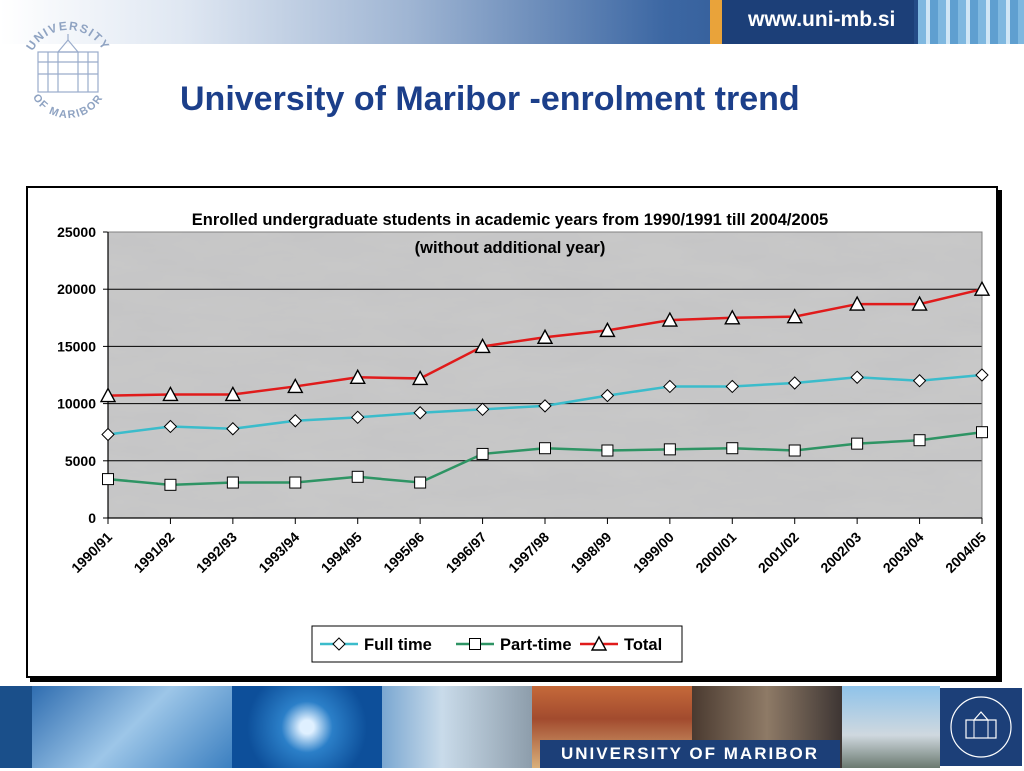 This screenshot has height=771, width=1024. What do you see at coordinates (398, 645) in the screenshot?
I see `legend-label: Full time` at bounding box center [398, 645].